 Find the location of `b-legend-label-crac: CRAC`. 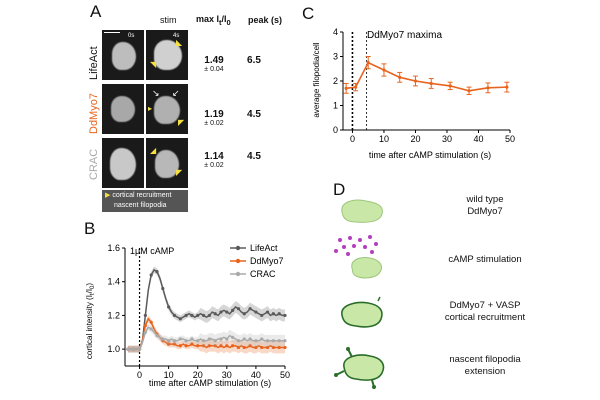

b-legend-label-crac: CRAC is located at coordinates (263, 274).